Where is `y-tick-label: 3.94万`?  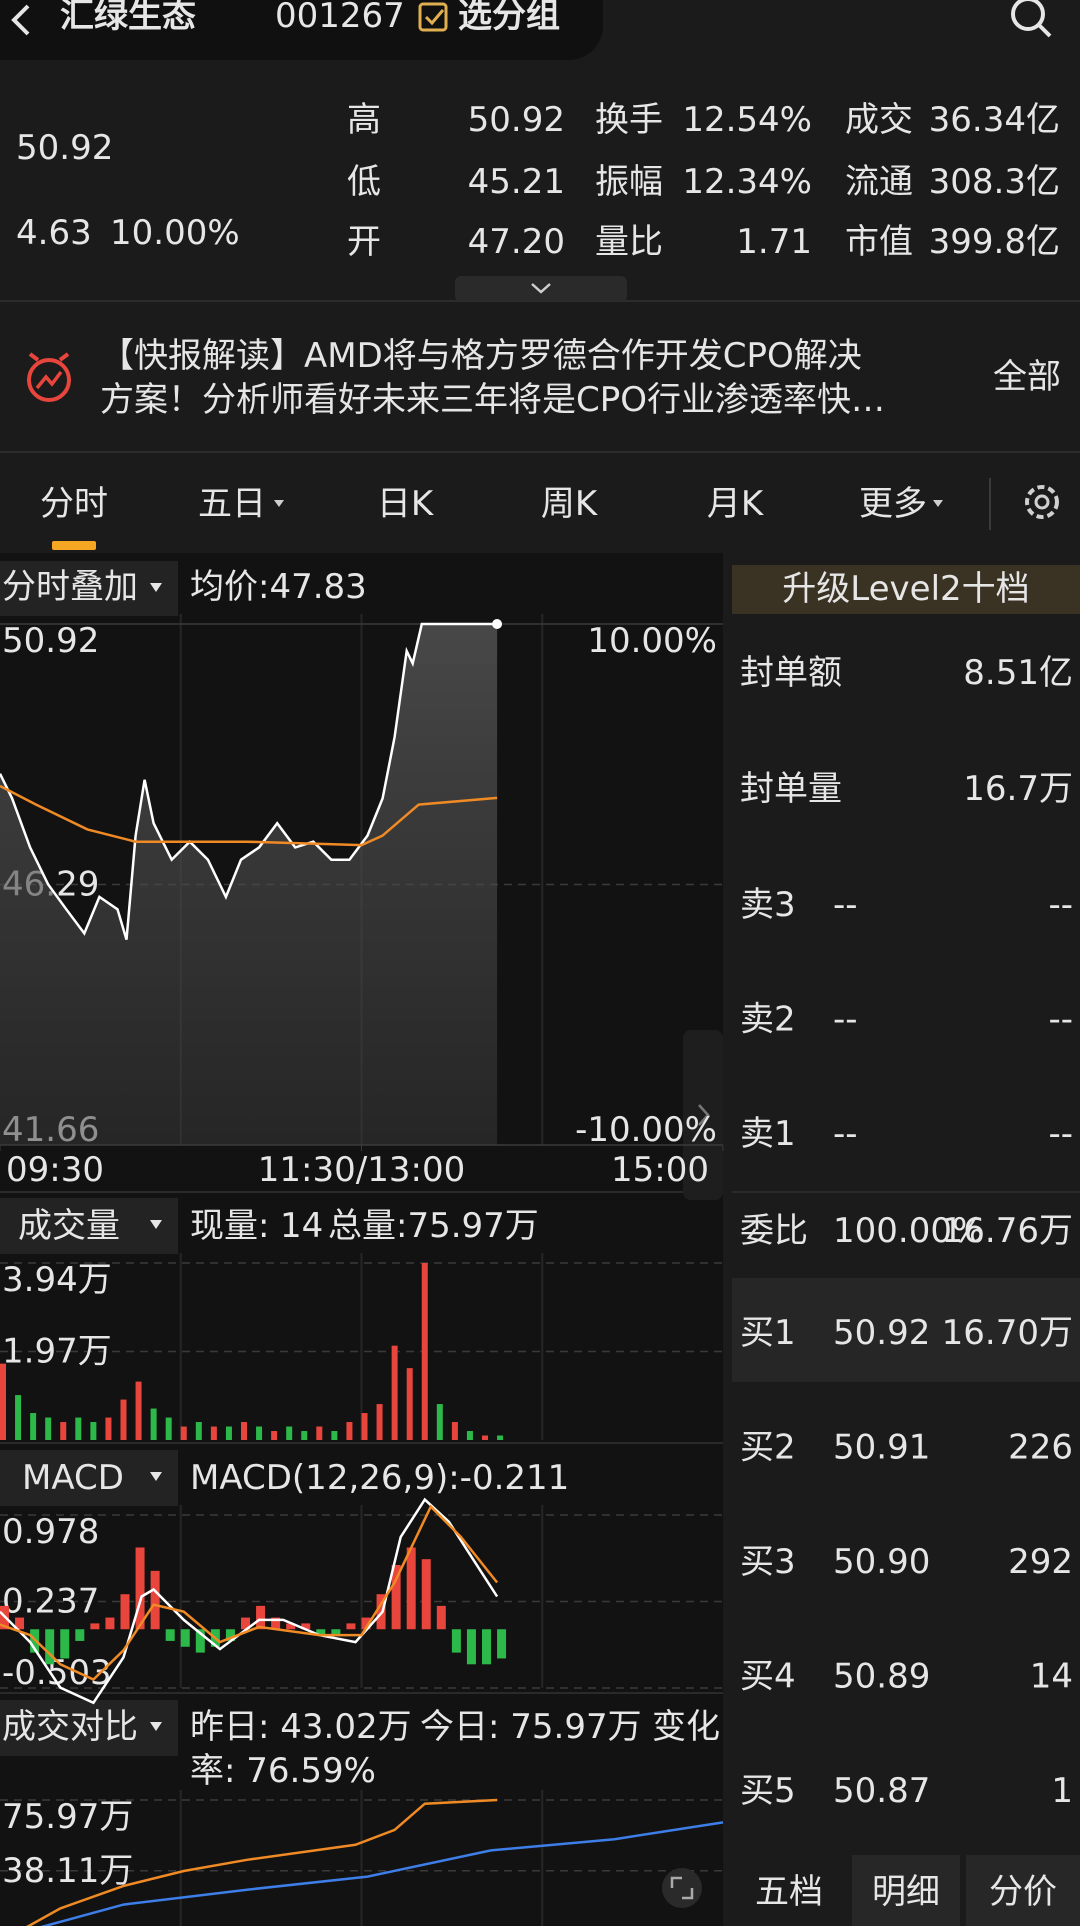
y-tick-label: 3.94万 is located at coordinates (57, 1280).